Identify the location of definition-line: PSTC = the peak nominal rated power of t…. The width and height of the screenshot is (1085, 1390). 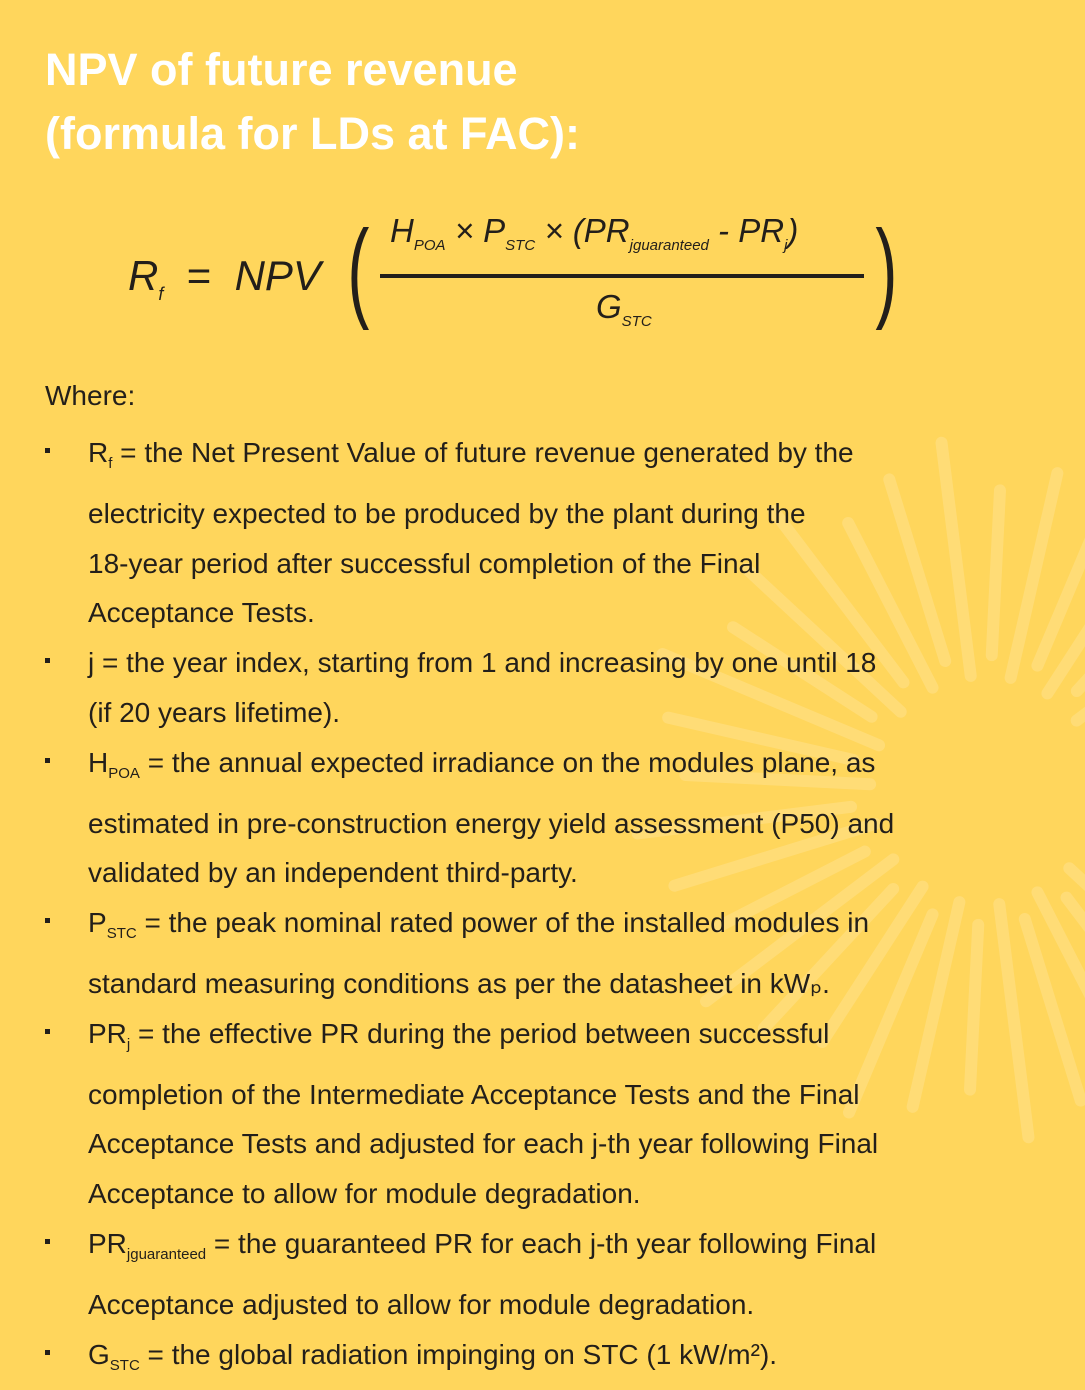
(571, 928).